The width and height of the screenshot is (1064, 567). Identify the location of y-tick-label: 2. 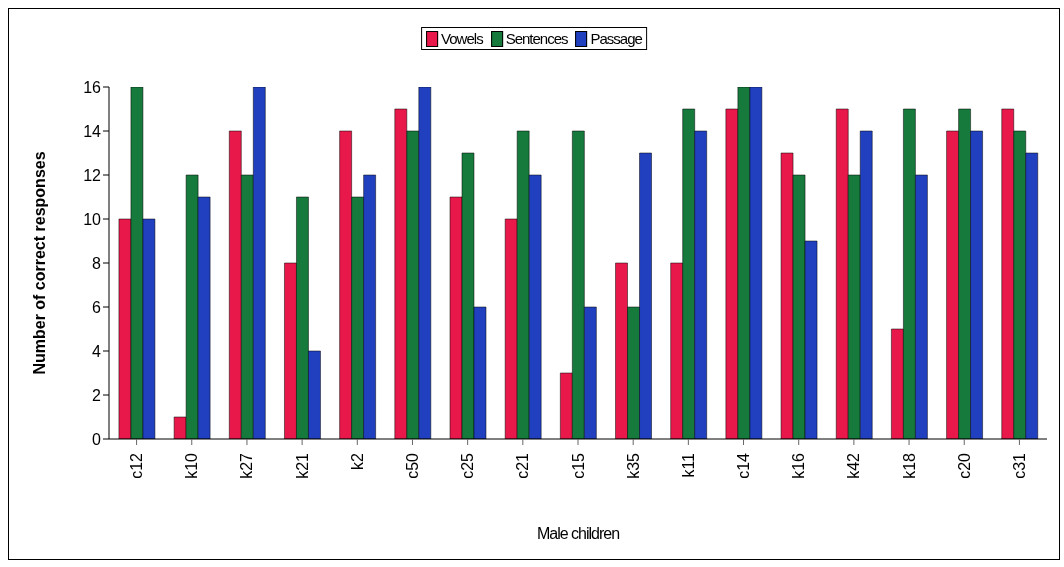
(97, 395).